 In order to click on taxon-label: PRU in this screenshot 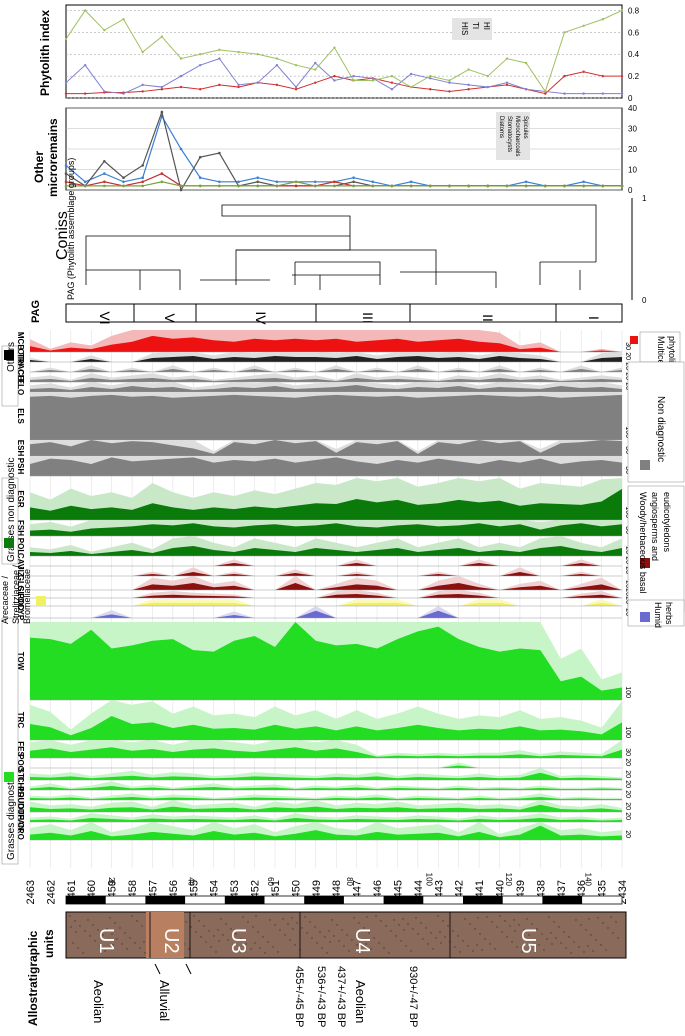, I will do `click(20, 795)`.